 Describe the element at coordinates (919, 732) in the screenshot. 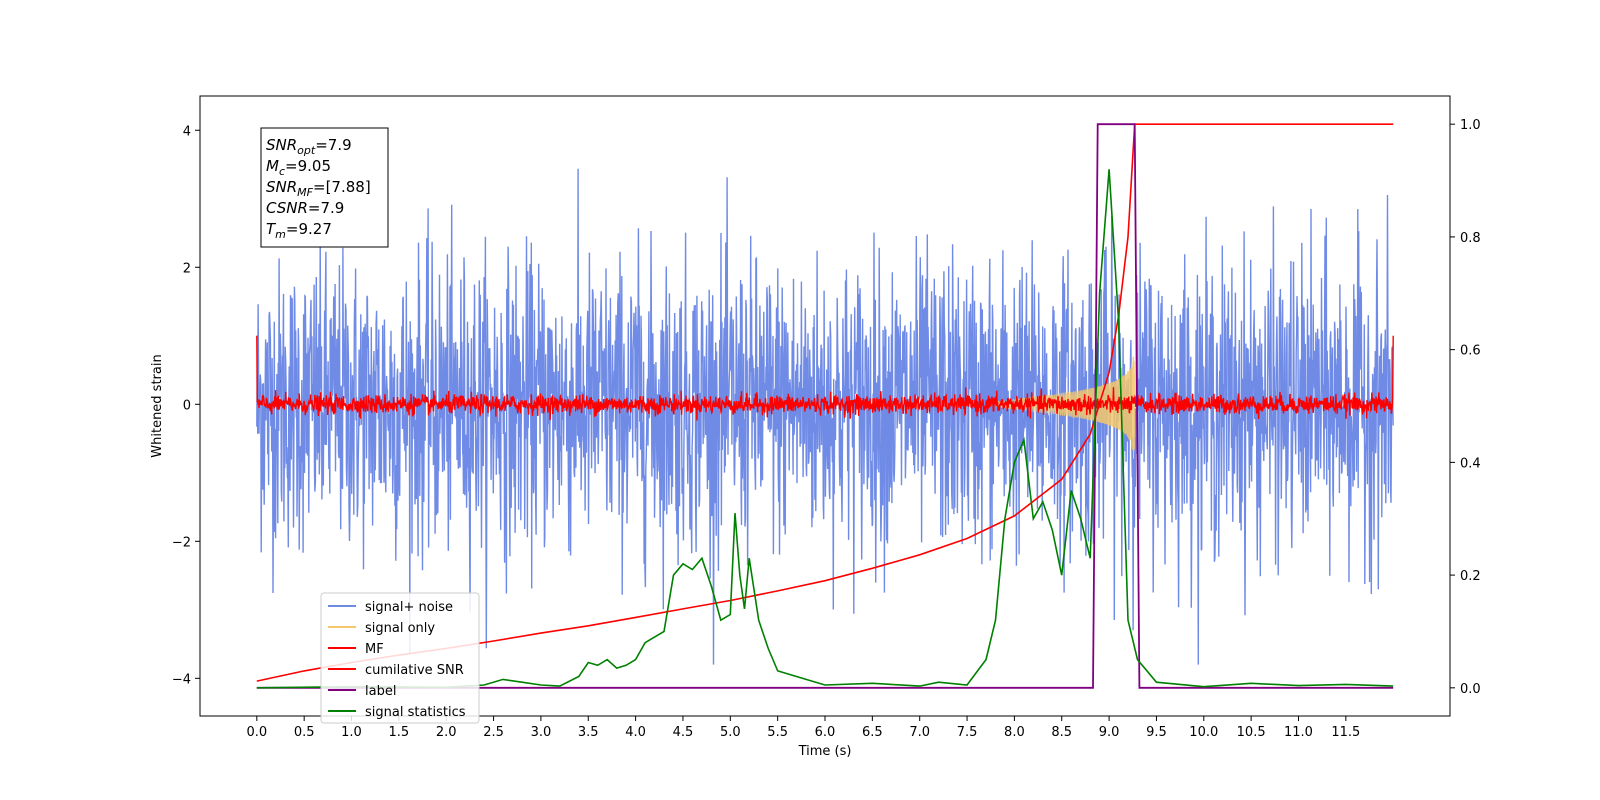

I see `x-tick-label: 7.0` at that location.